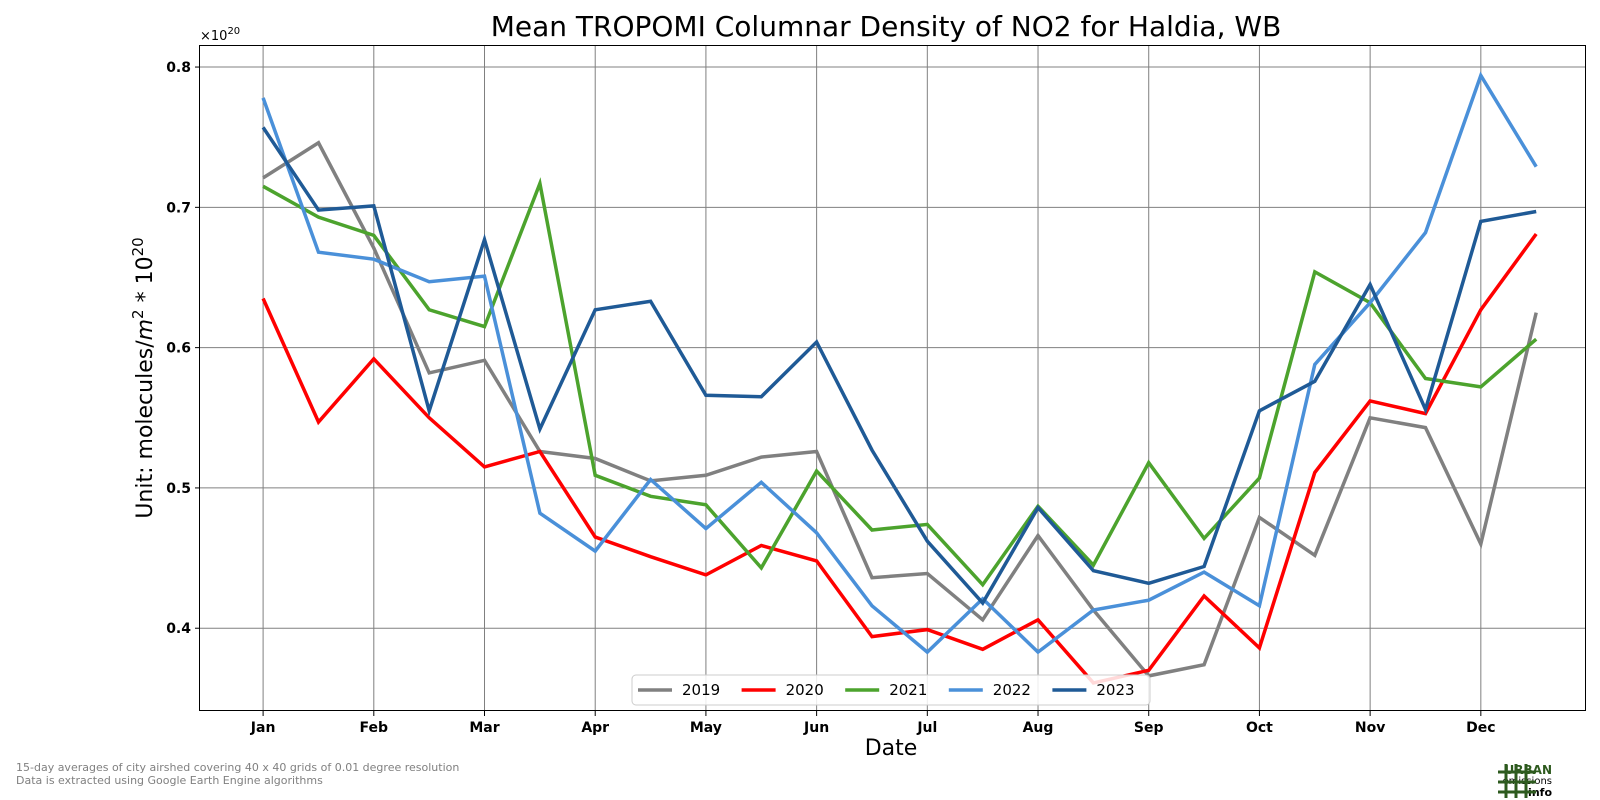  Describe the element at coordinates (178, 208) in the screenshot. I see `y-tick-label: 0.7` at that location.